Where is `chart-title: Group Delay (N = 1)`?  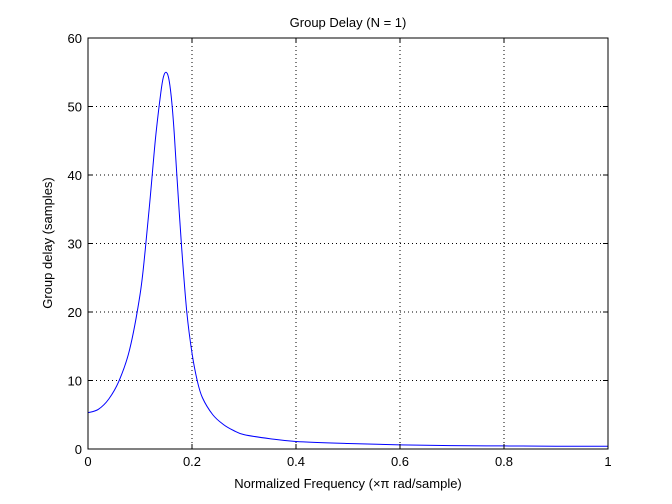 chart-title: Group Delay (N = 1) is located at coordinates (348, 22).